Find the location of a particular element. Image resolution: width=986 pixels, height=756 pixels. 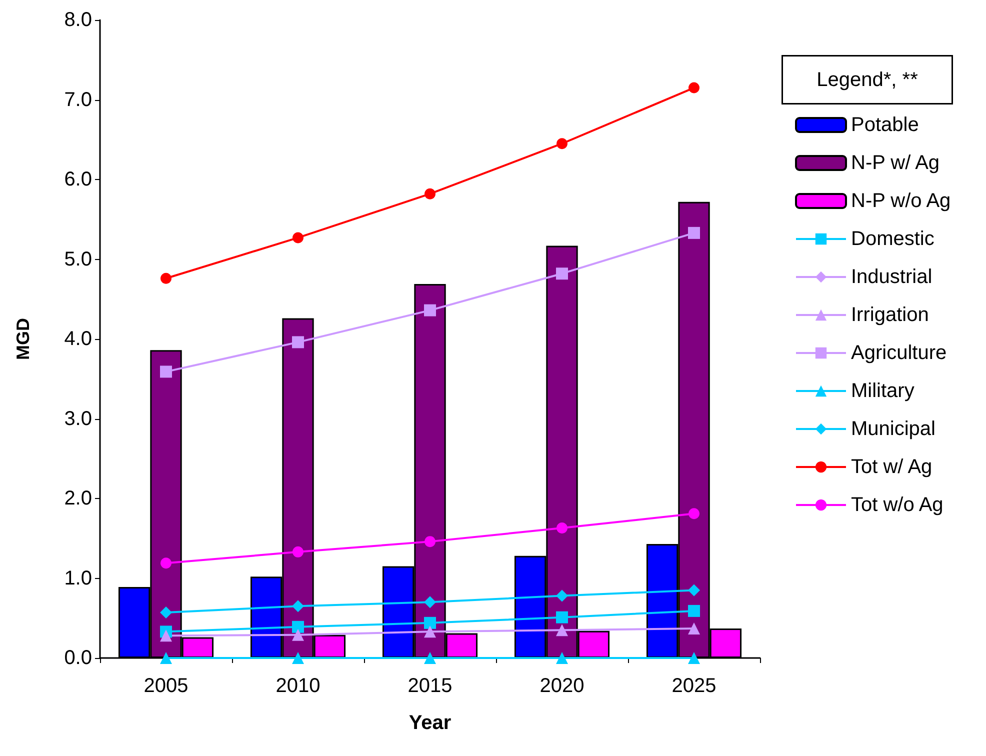

legend-label: N-P w/o Ag is located at coordinates (901, 201).